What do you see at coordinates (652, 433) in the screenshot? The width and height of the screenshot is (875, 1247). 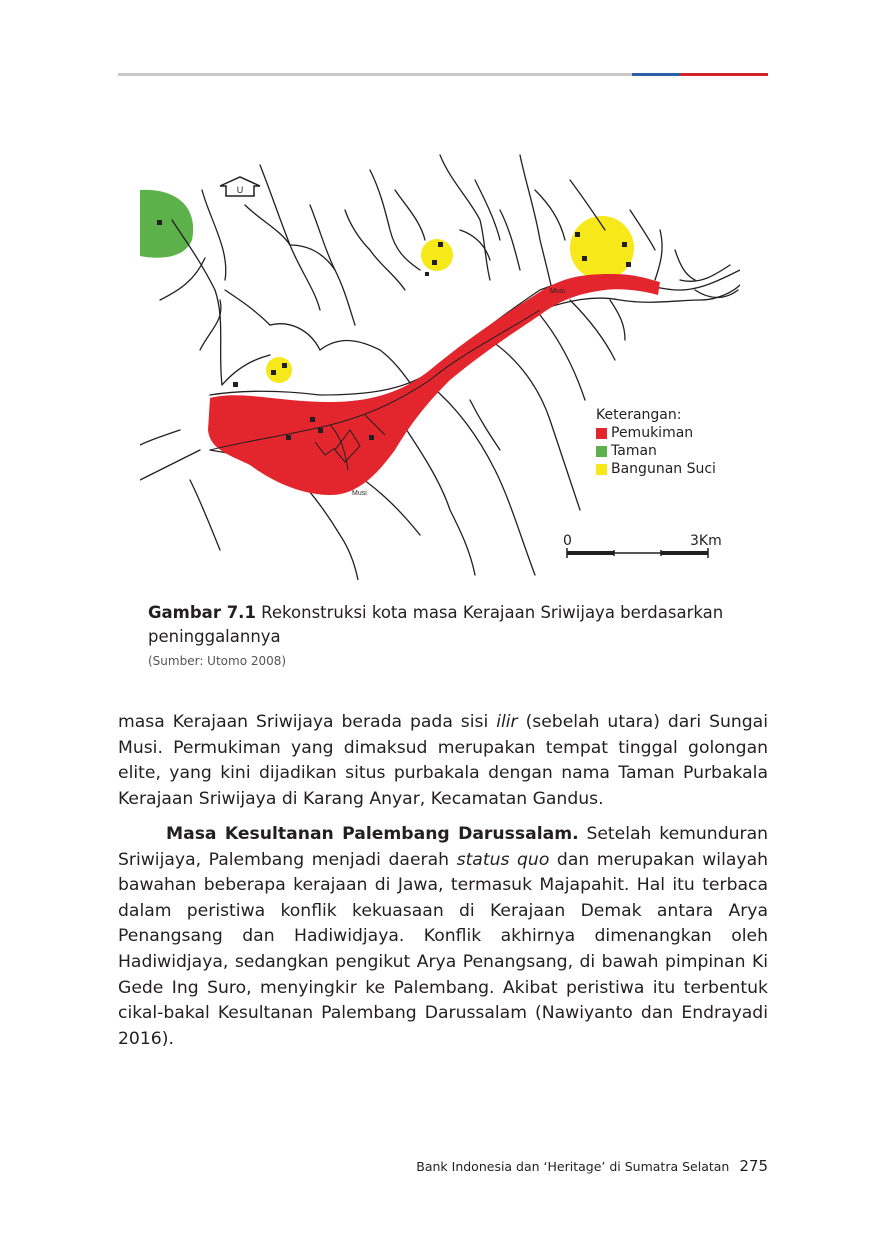 I see `legend-label: Pemukiman` at bounding box center [652, 433].